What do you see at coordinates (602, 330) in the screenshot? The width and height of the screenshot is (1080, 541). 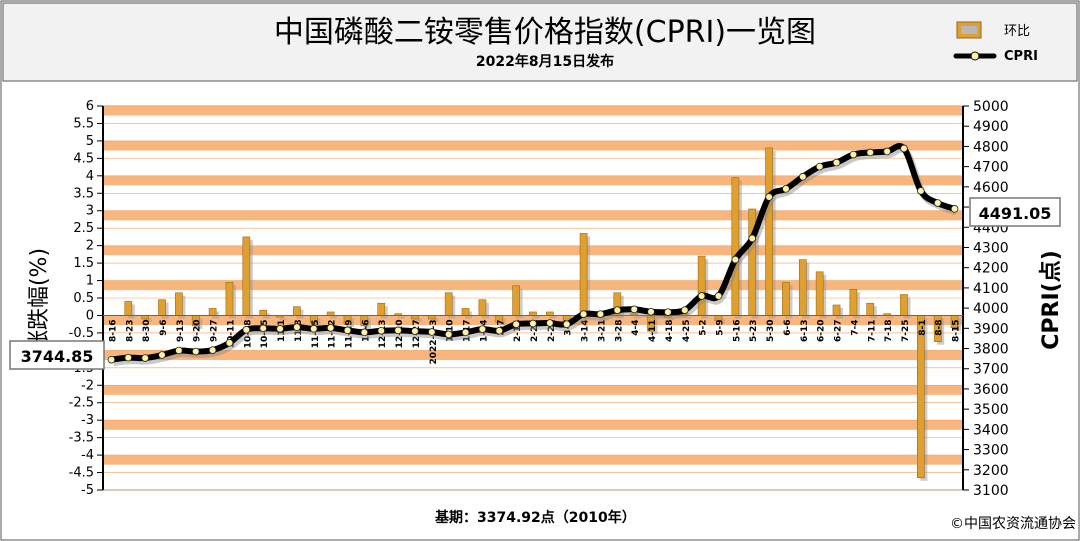 I see `x-tick-label: 3-21` at bounding box center [602, 330].